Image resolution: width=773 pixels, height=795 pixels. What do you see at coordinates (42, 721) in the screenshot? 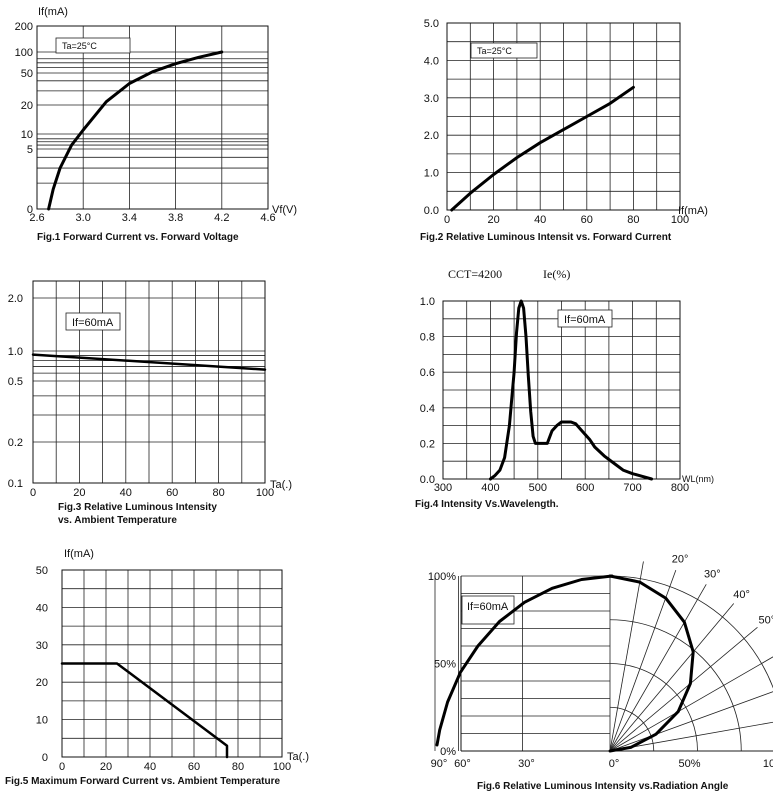
I see `fig5-y-tick: 10` at bounding box center [42, 721].